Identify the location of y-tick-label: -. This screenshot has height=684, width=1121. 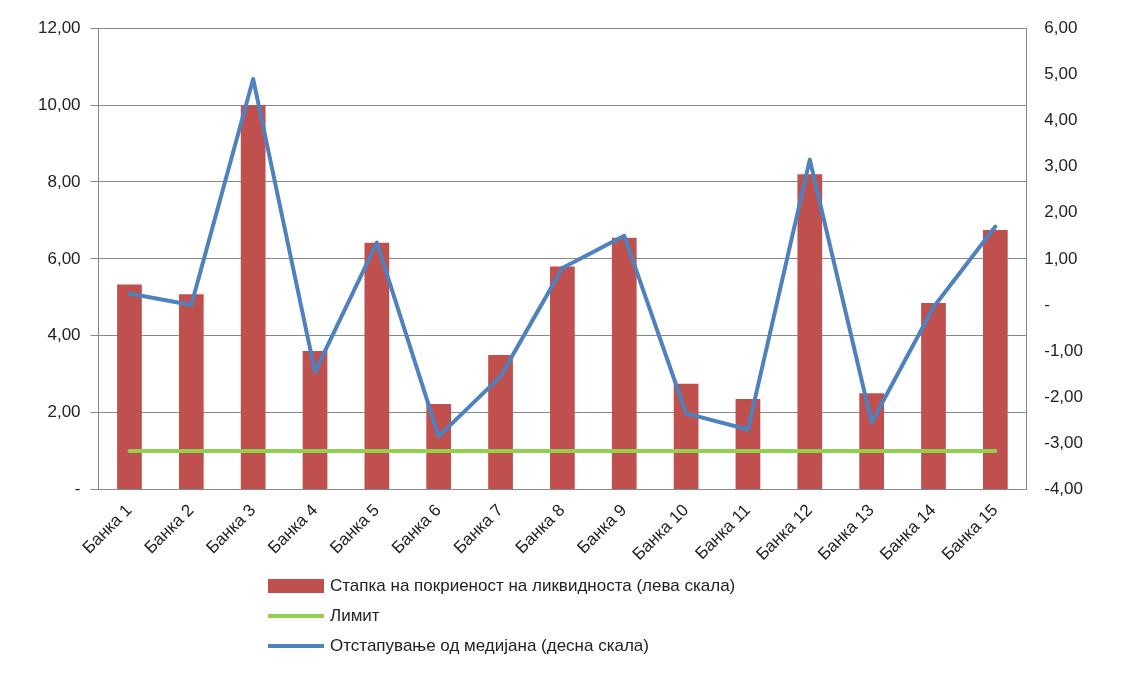
(77, 489).